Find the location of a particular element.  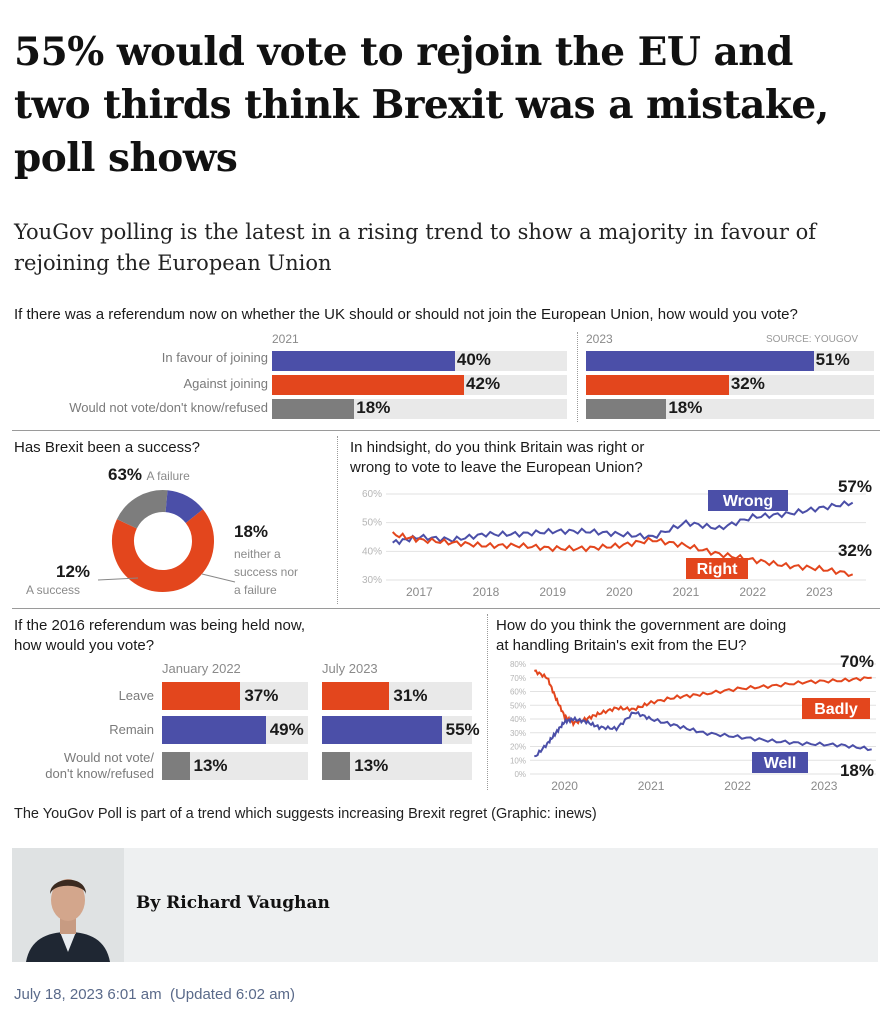

y-tick-label: 80% is located at coordinates (518, 664).